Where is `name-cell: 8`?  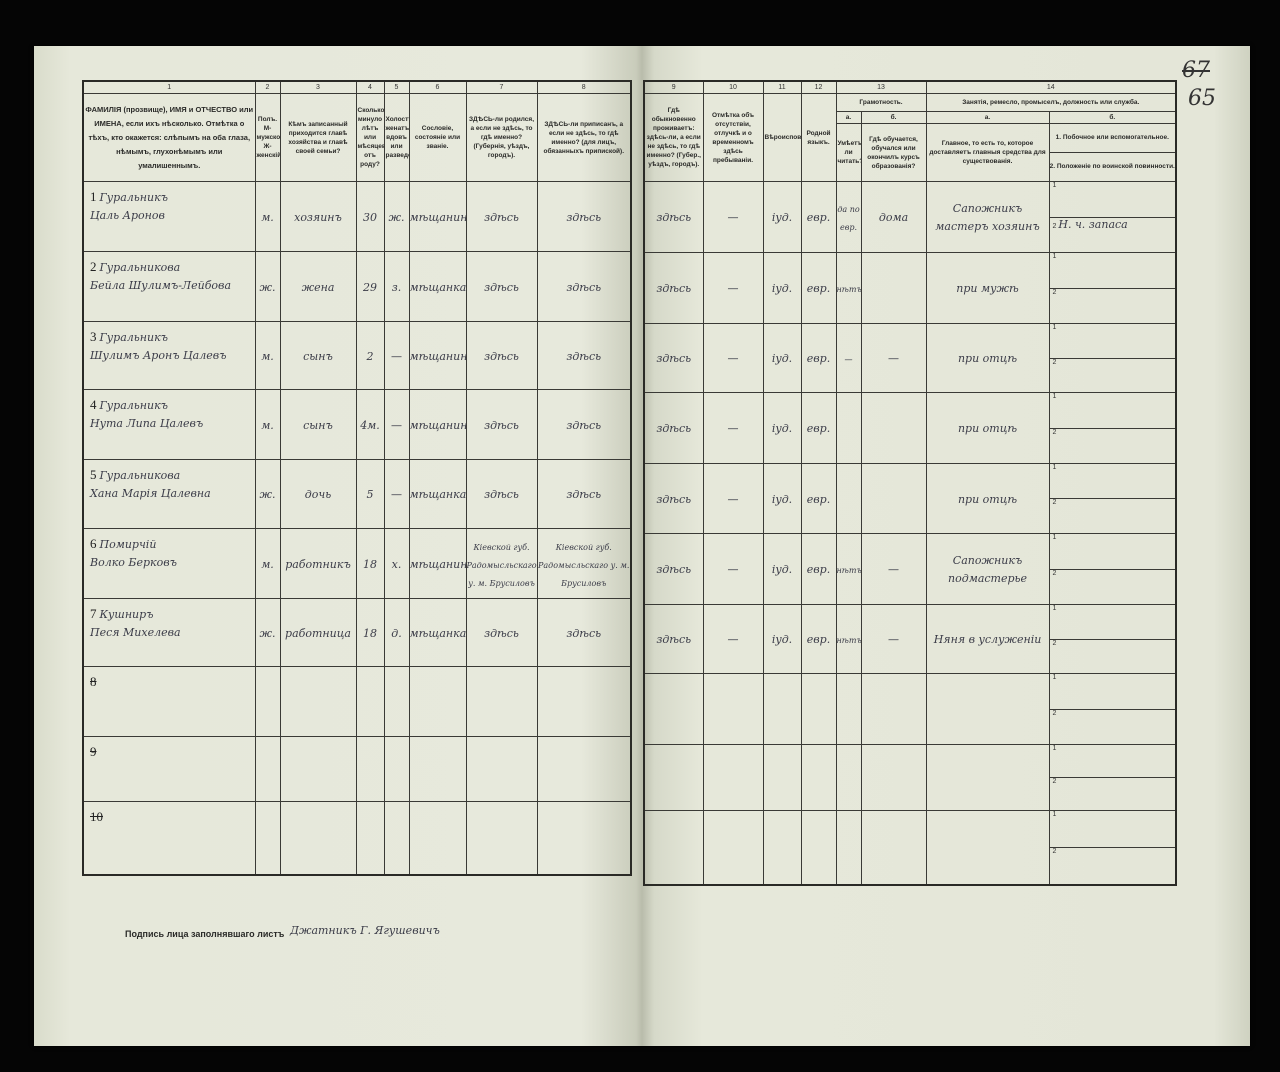
name-cell: 8 is located at coordinates (169, 701).